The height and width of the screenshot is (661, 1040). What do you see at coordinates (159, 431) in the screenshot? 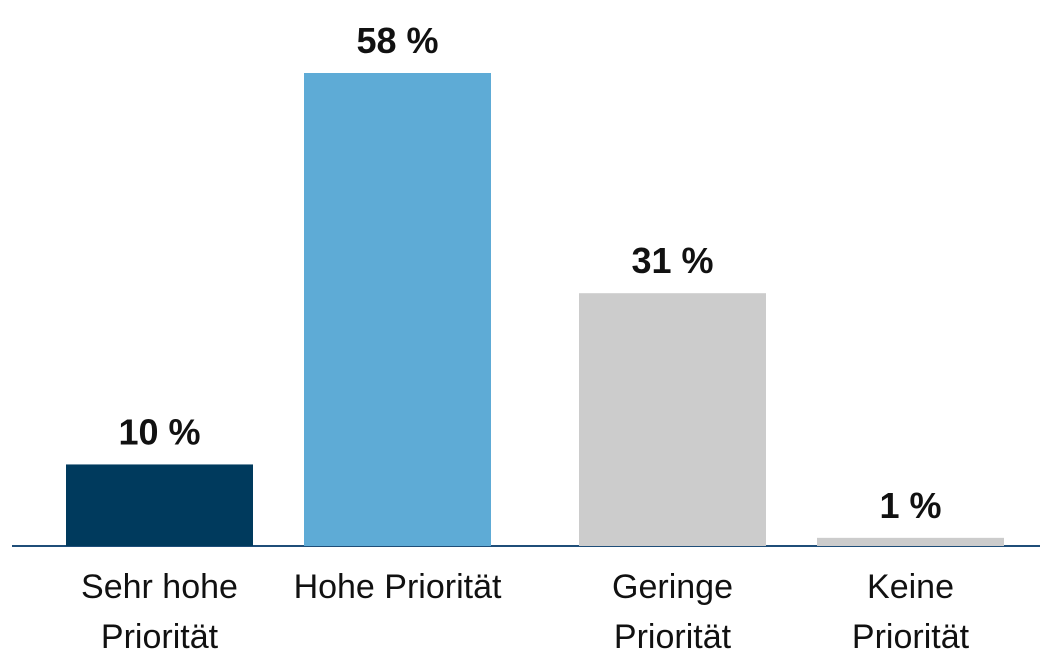
I see `value-label: 10 %` at bounding box center [159, 431].